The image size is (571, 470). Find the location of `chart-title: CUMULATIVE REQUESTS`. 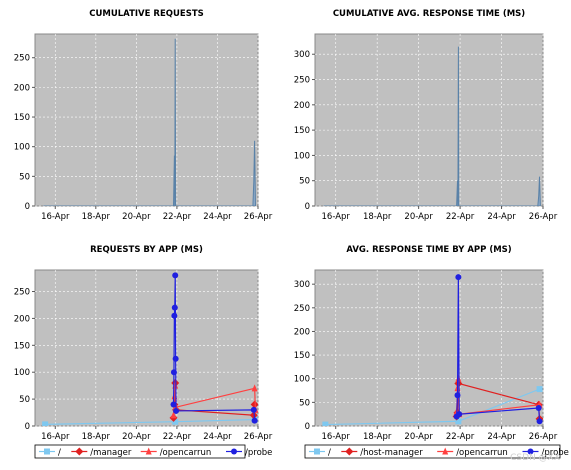

chart-title: CUMULATIVE REQUESTS is located at coordinates (146, 14).